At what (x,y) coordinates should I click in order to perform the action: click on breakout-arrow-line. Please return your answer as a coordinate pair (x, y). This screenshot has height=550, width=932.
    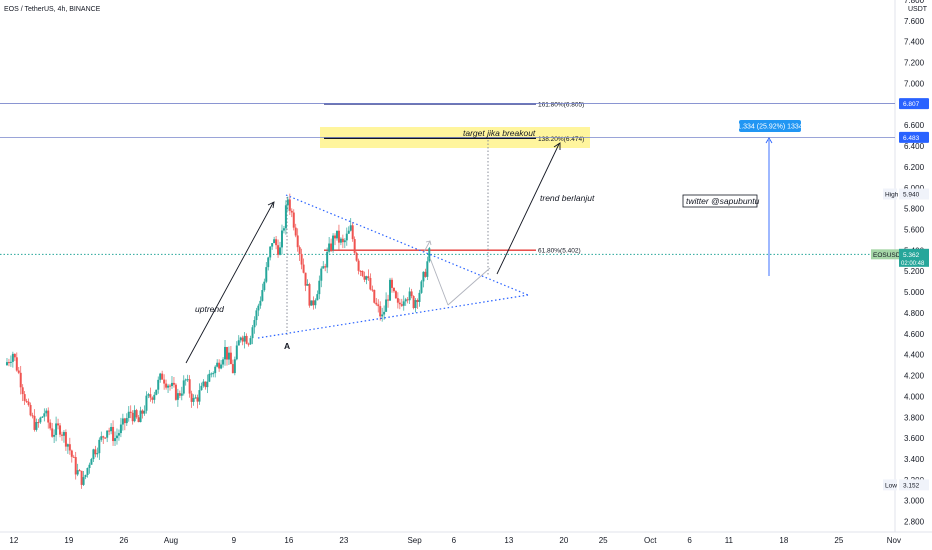
    Looking at the image, I should click on (528, 209).